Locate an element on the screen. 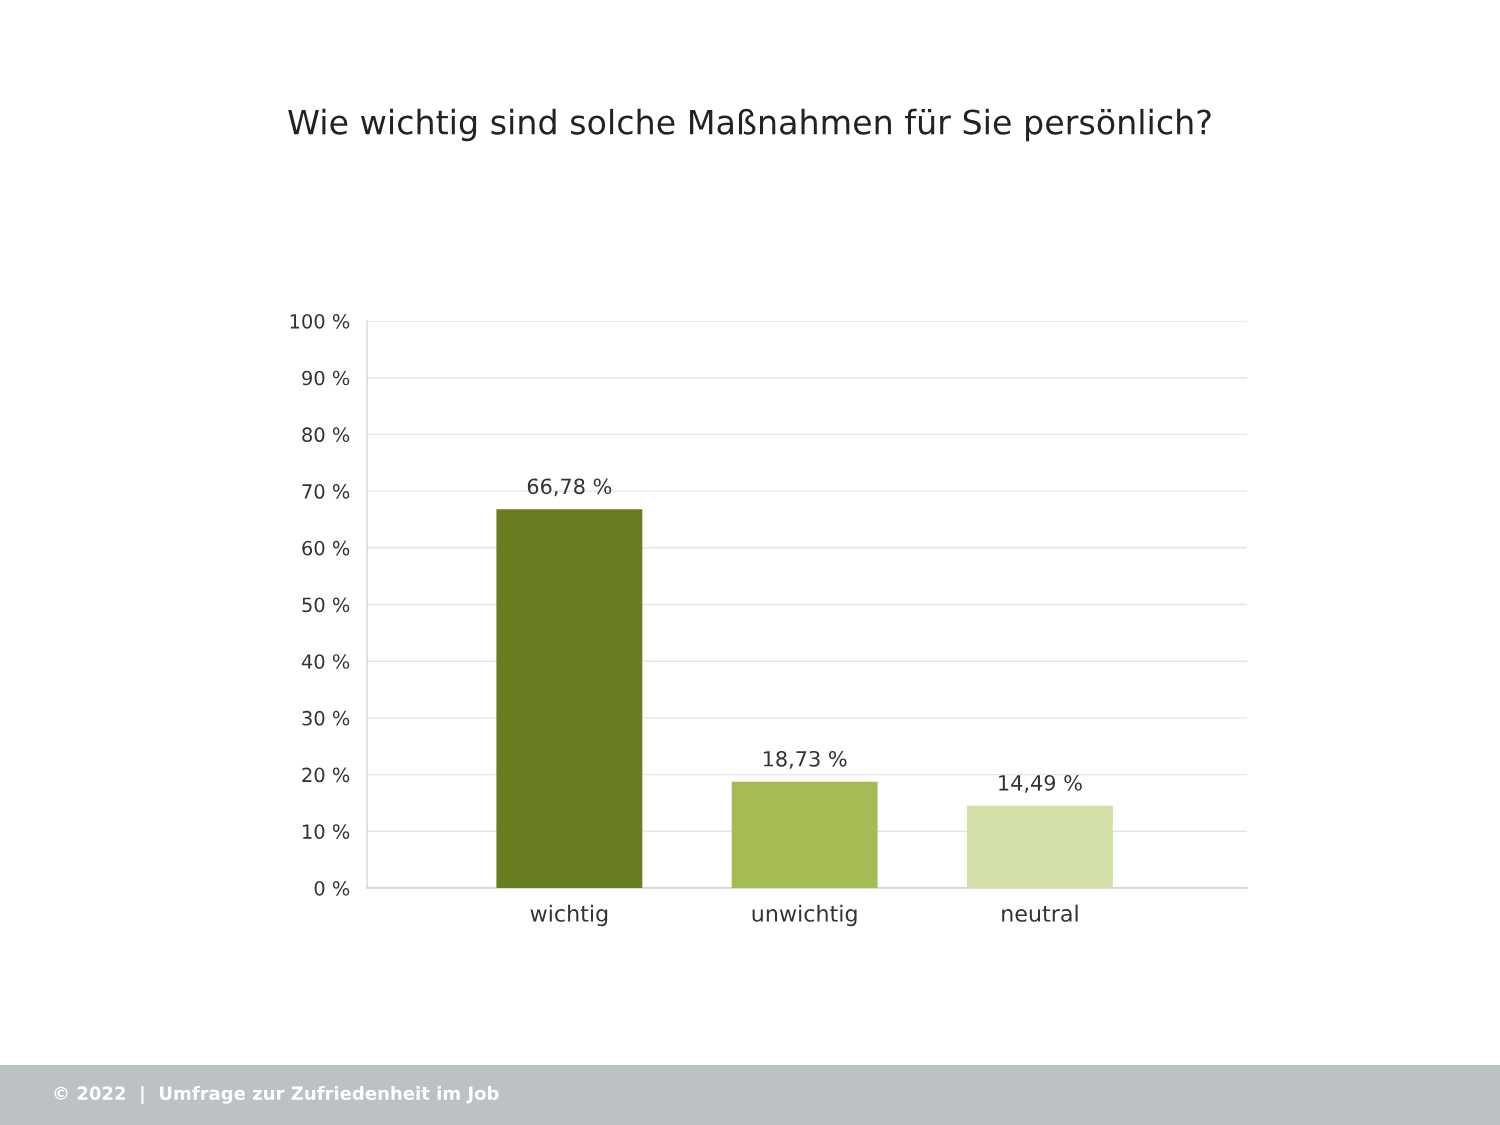 This screenshot has height=1125, width=1500. y-tick-label: 0 % is located at coordinates (332, 888).